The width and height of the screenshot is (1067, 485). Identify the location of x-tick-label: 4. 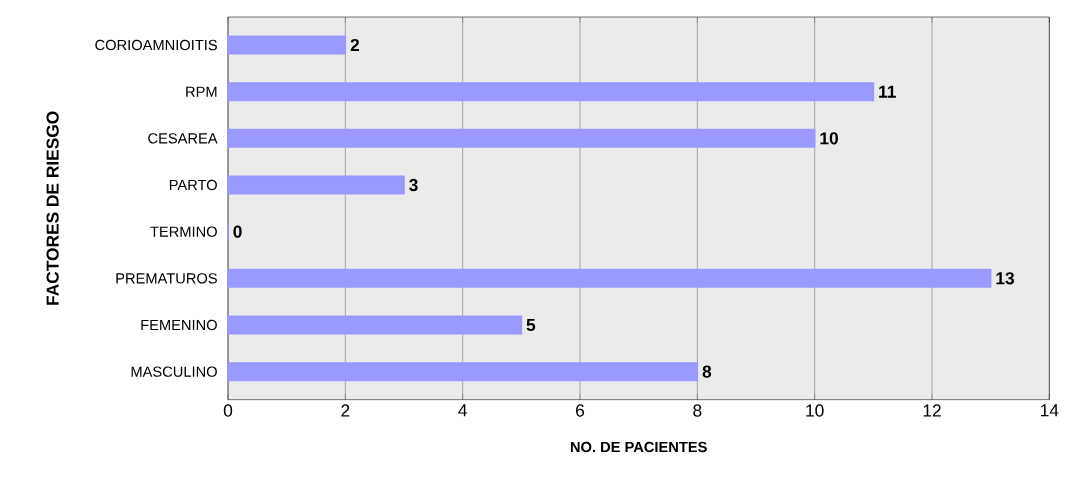
(462, 410).